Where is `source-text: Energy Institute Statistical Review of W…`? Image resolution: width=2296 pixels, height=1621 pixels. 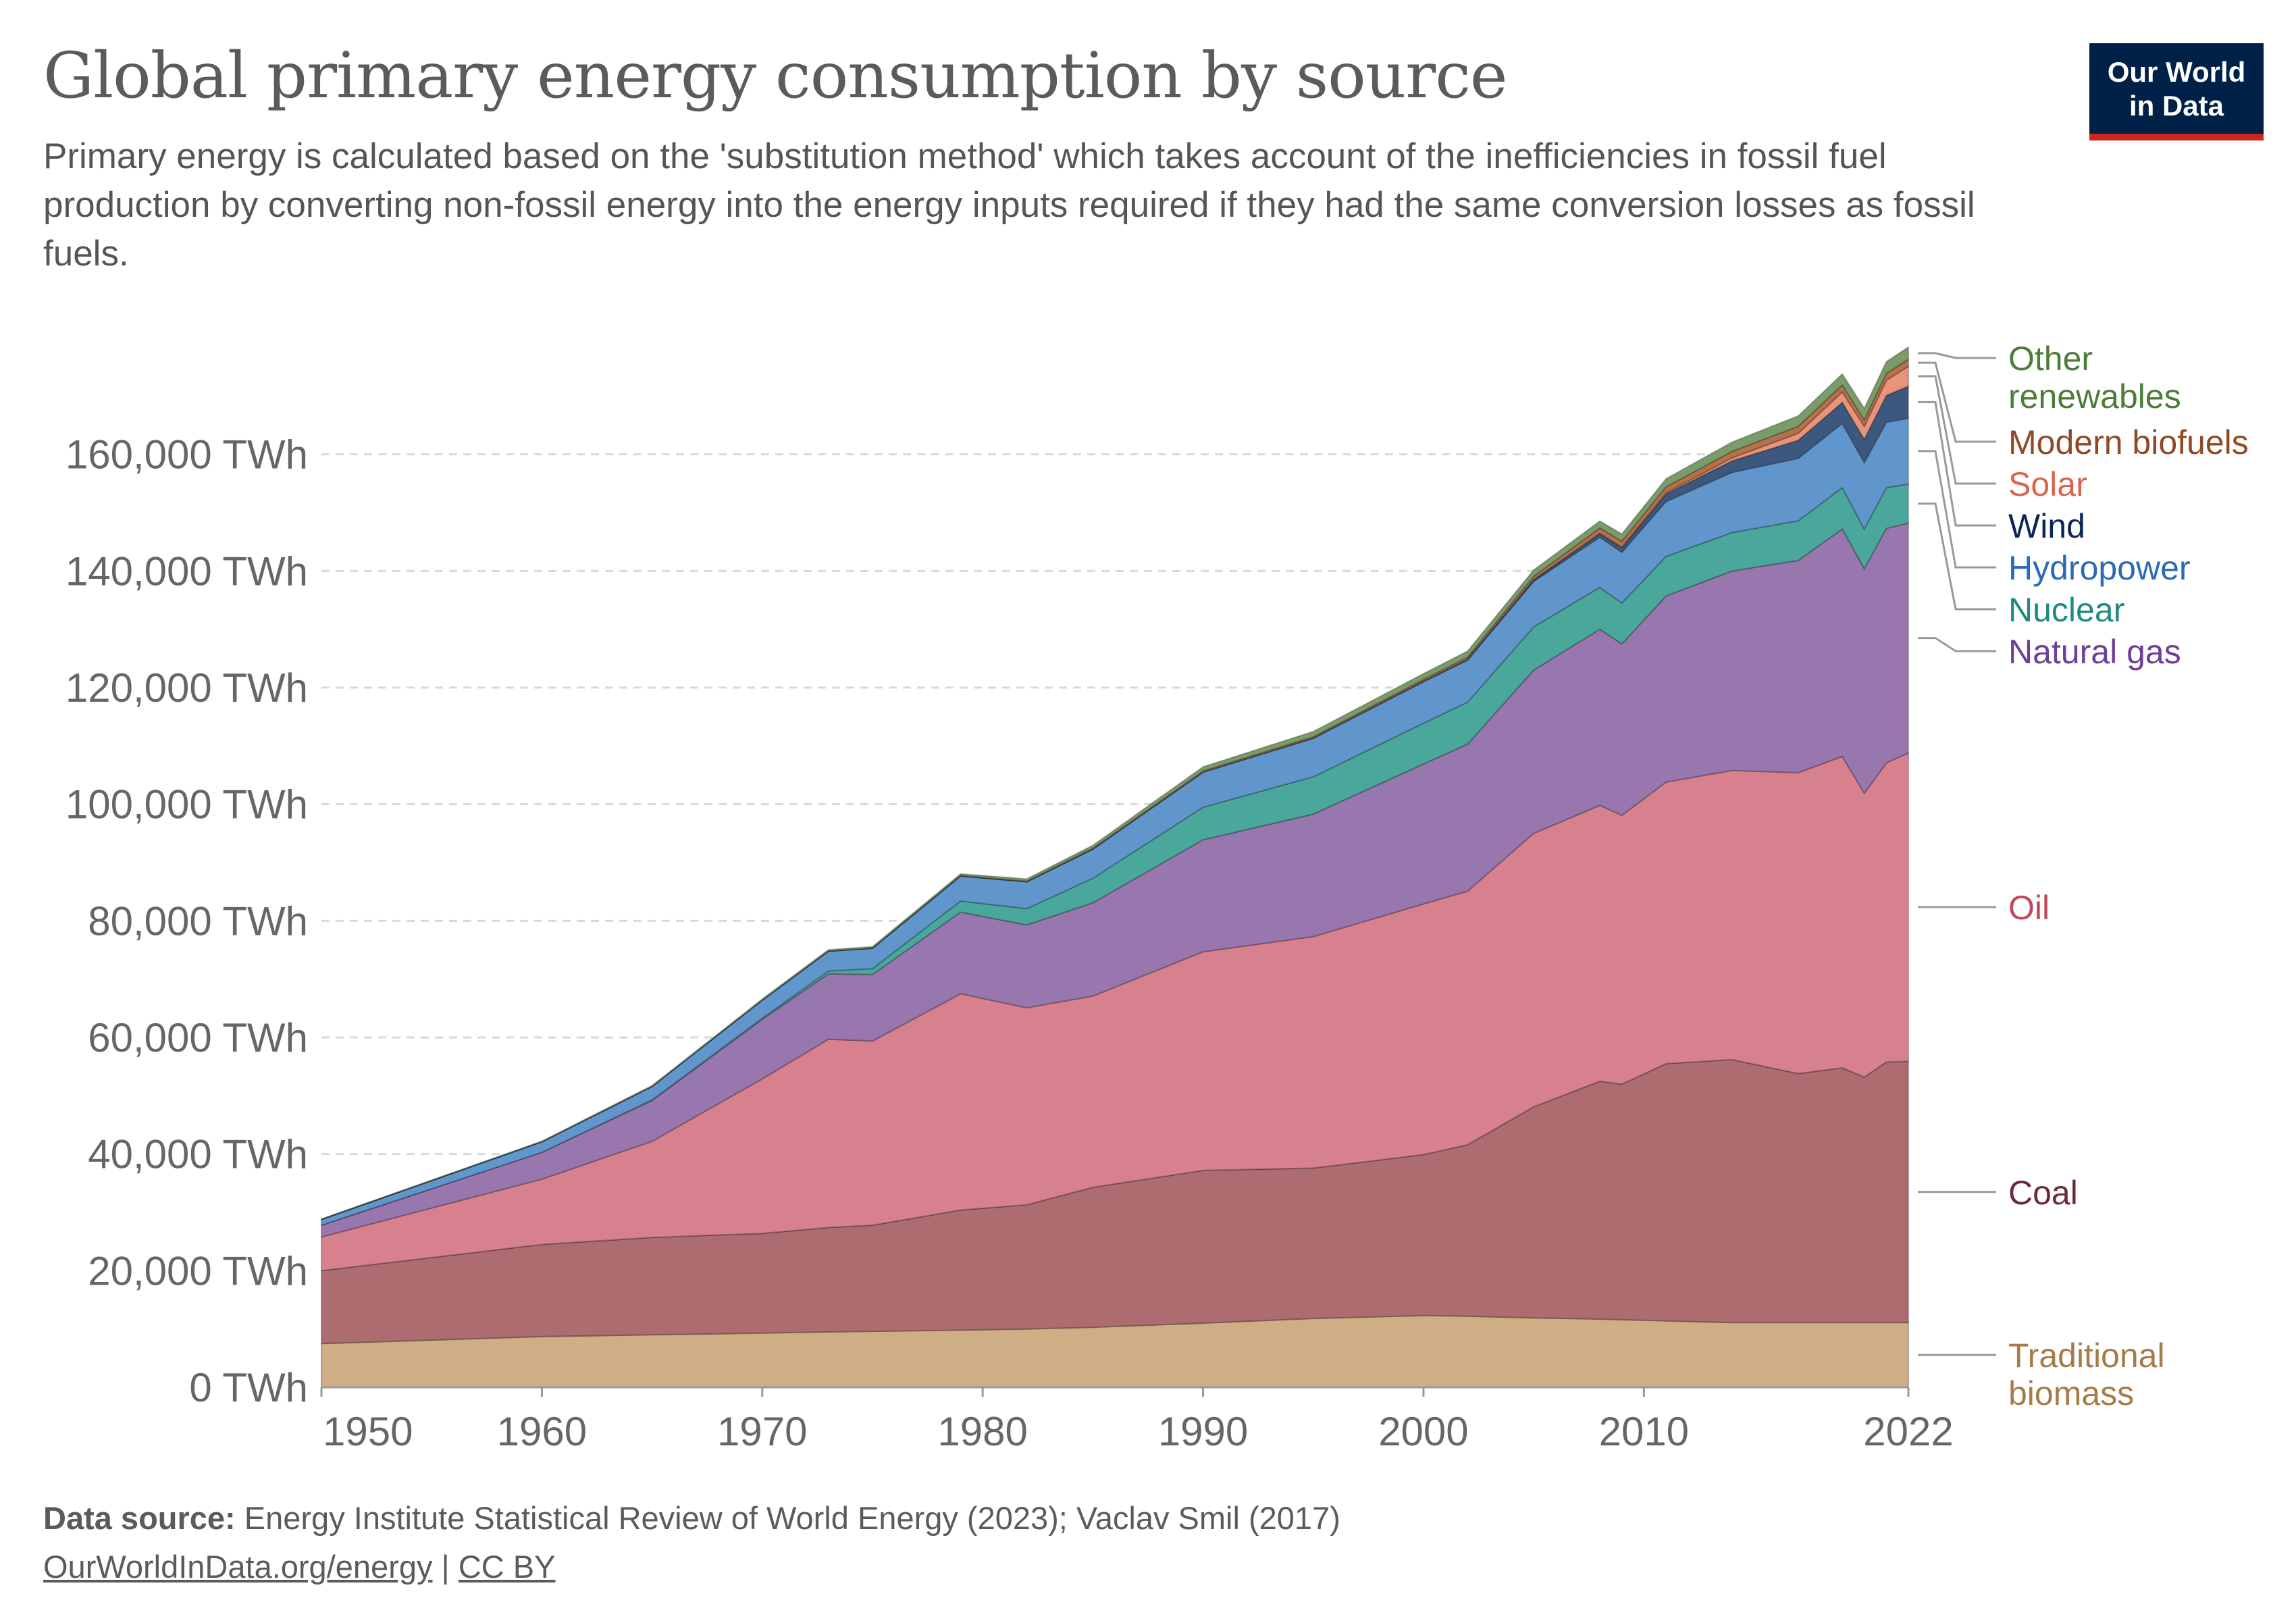 source-text: Energy Institute Statistical Review of W… is located at coordinates (792, 1518).